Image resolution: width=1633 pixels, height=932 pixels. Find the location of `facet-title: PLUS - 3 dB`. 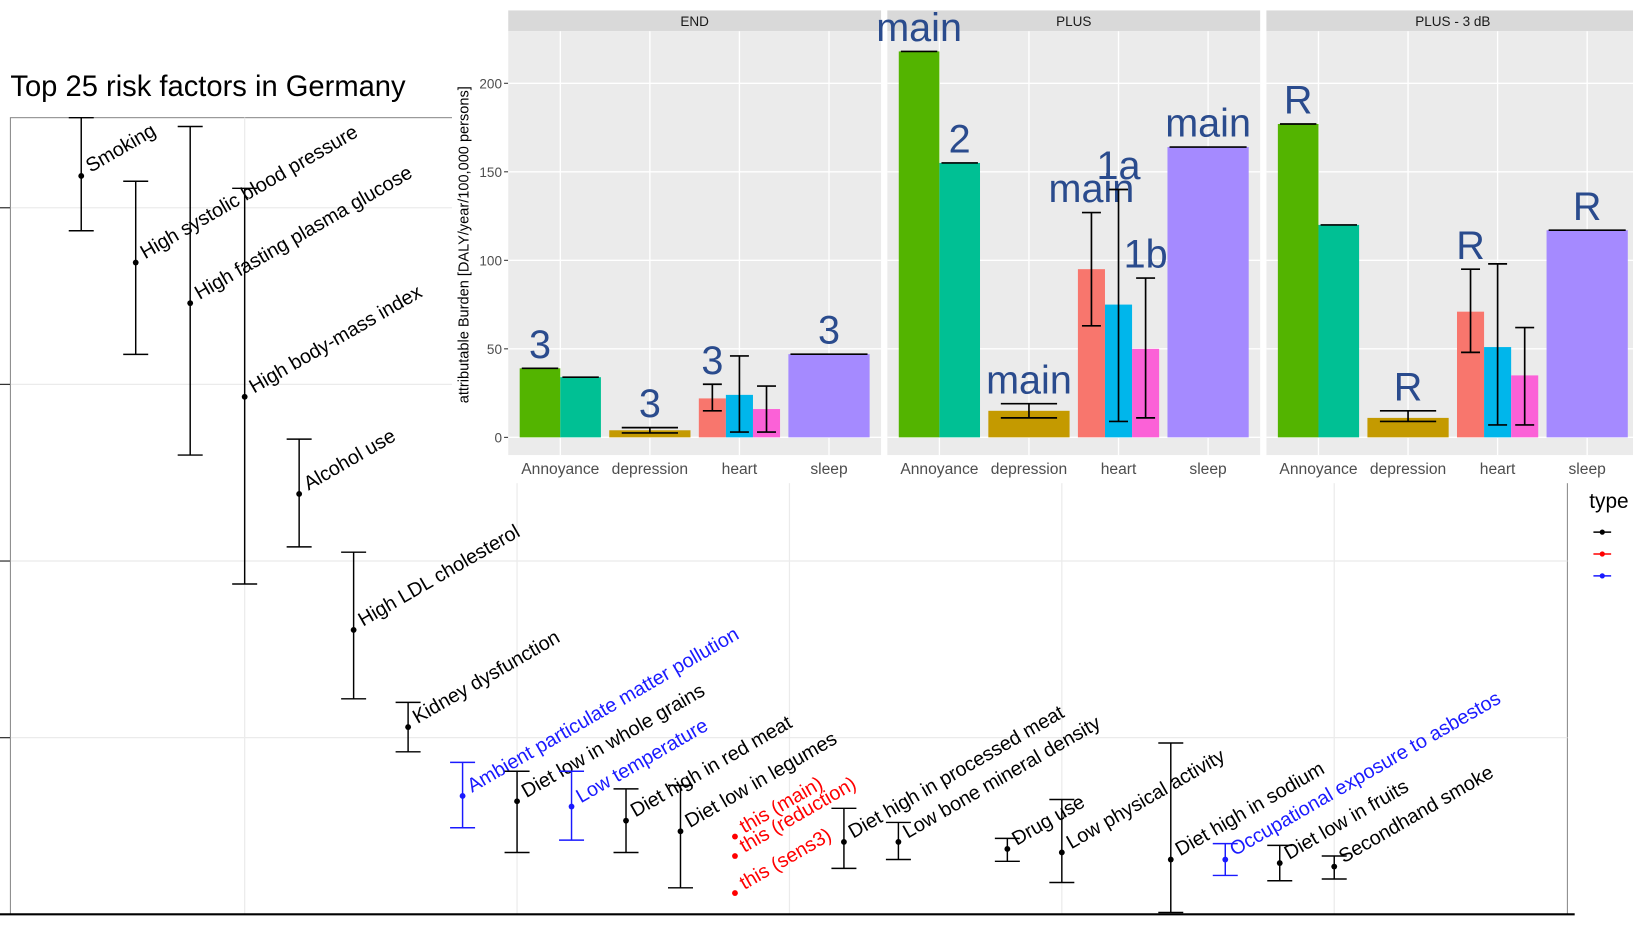

facet-title: PLUS - 3 dB is located at coordinates (1452, 21).